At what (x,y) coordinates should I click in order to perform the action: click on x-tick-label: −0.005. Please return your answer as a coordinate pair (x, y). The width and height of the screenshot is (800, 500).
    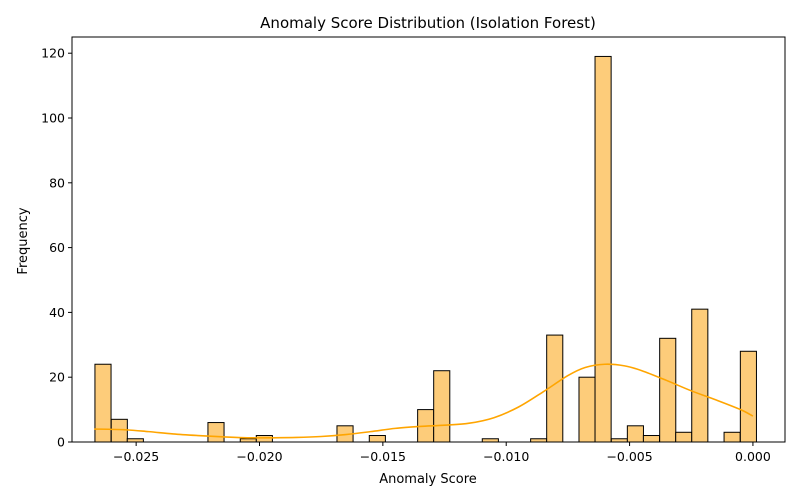
    Looking at the image, I should click on (629, 456).